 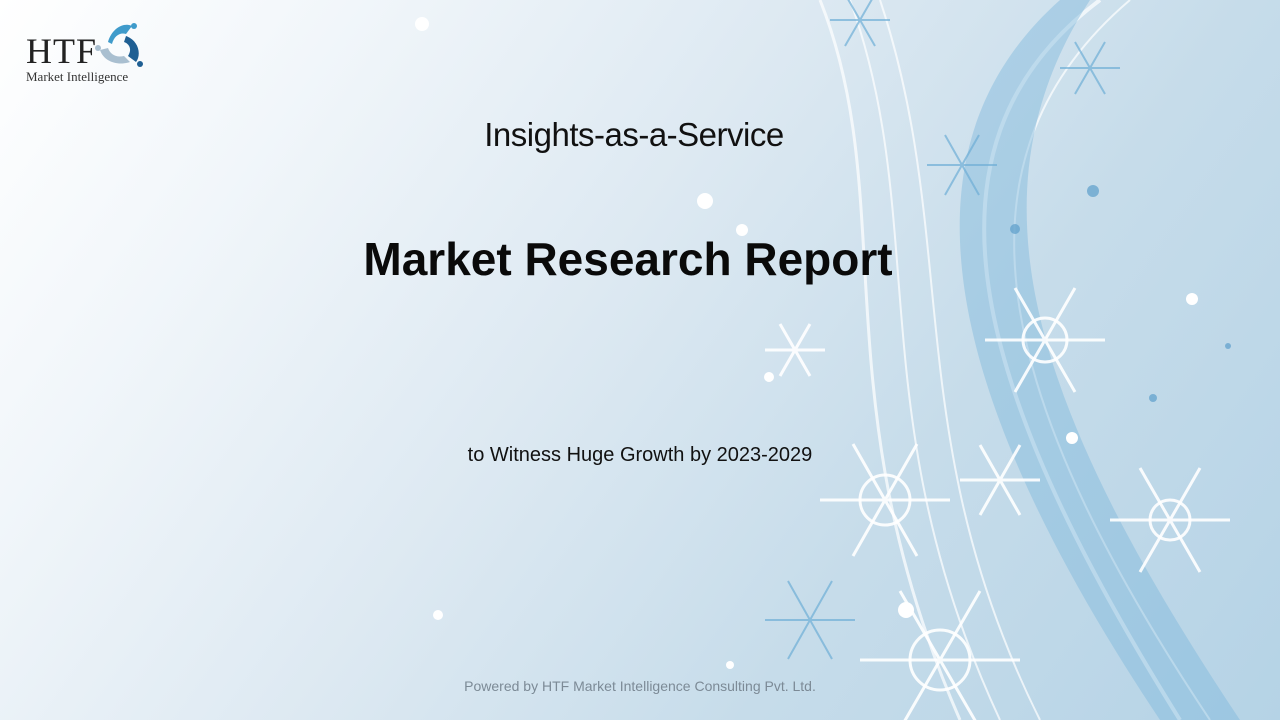 What do you see at coordinates (77, 76) in the screenshot?
I see `logo-subtext: Market Intelligence` at bounding box center [77, 76].